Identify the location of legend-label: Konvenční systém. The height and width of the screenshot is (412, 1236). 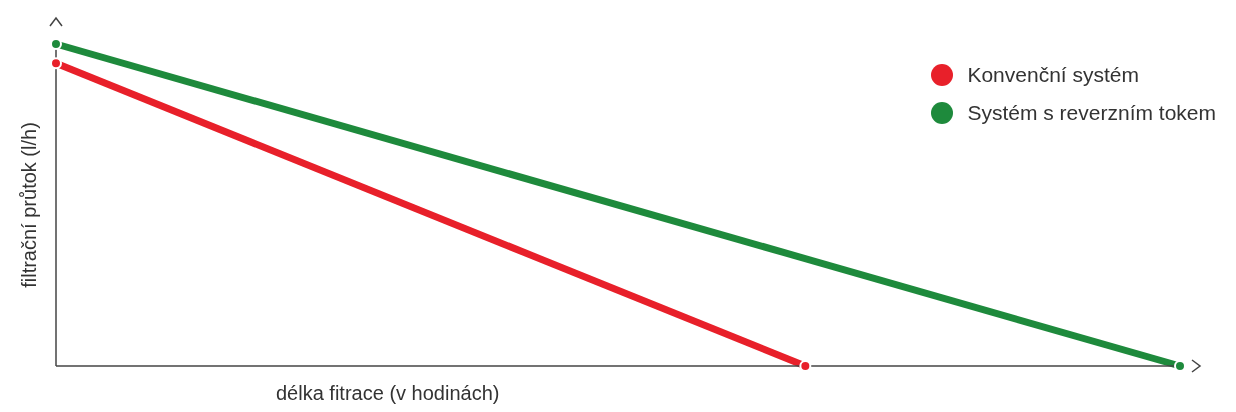
(1053, 75).